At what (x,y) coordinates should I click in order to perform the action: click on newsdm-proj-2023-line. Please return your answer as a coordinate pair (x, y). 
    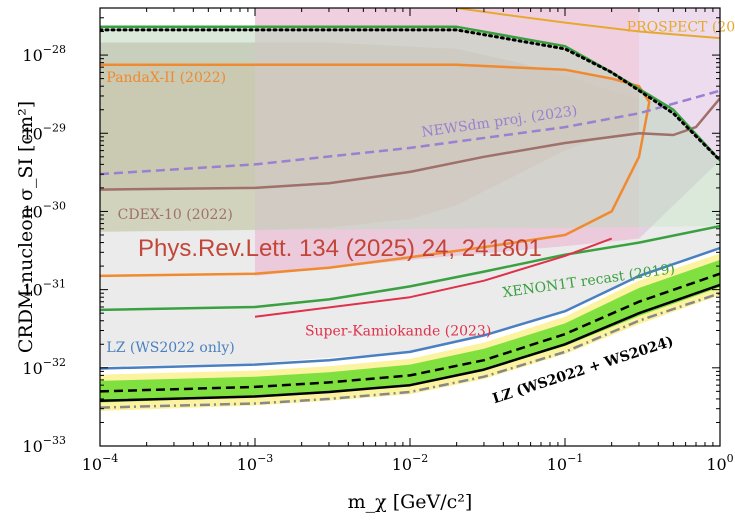
    Looking at the image, I should click on (410, 132).